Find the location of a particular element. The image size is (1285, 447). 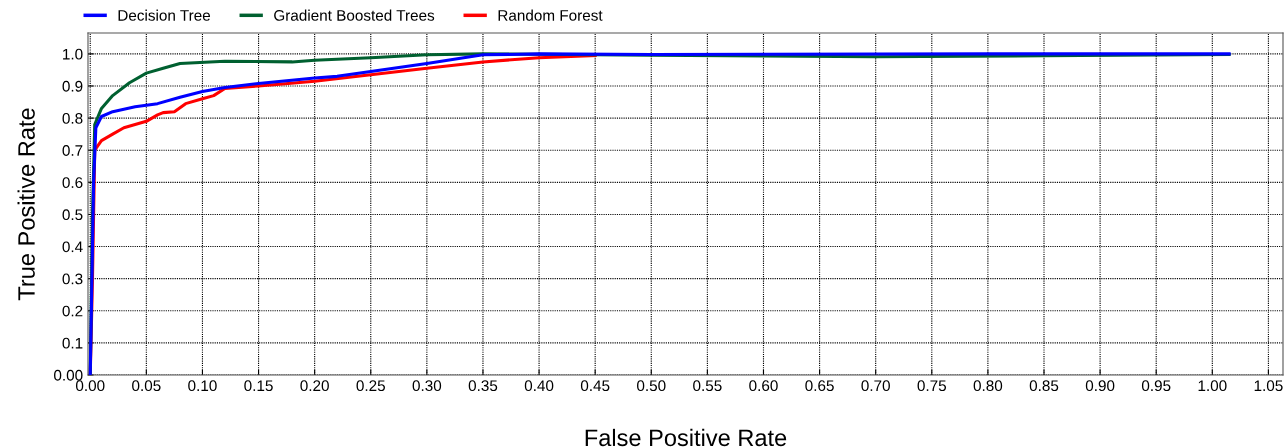

x-tick-label: 0.55 is located at coordinates (707, 386).